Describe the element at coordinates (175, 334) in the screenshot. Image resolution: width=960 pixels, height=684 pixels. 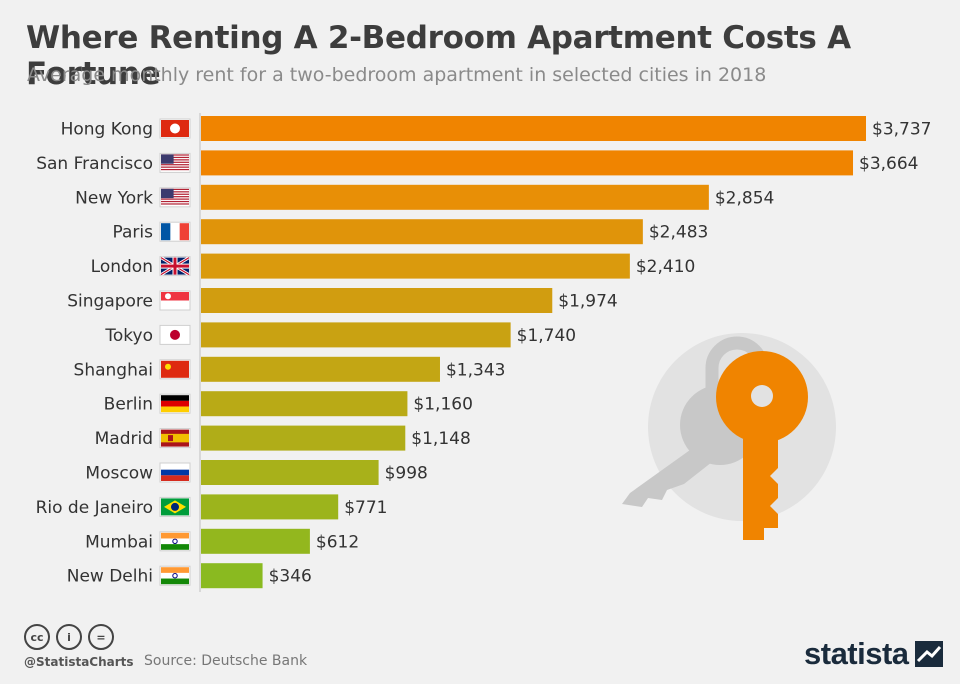
I see `flag-jp-icon` at that location.